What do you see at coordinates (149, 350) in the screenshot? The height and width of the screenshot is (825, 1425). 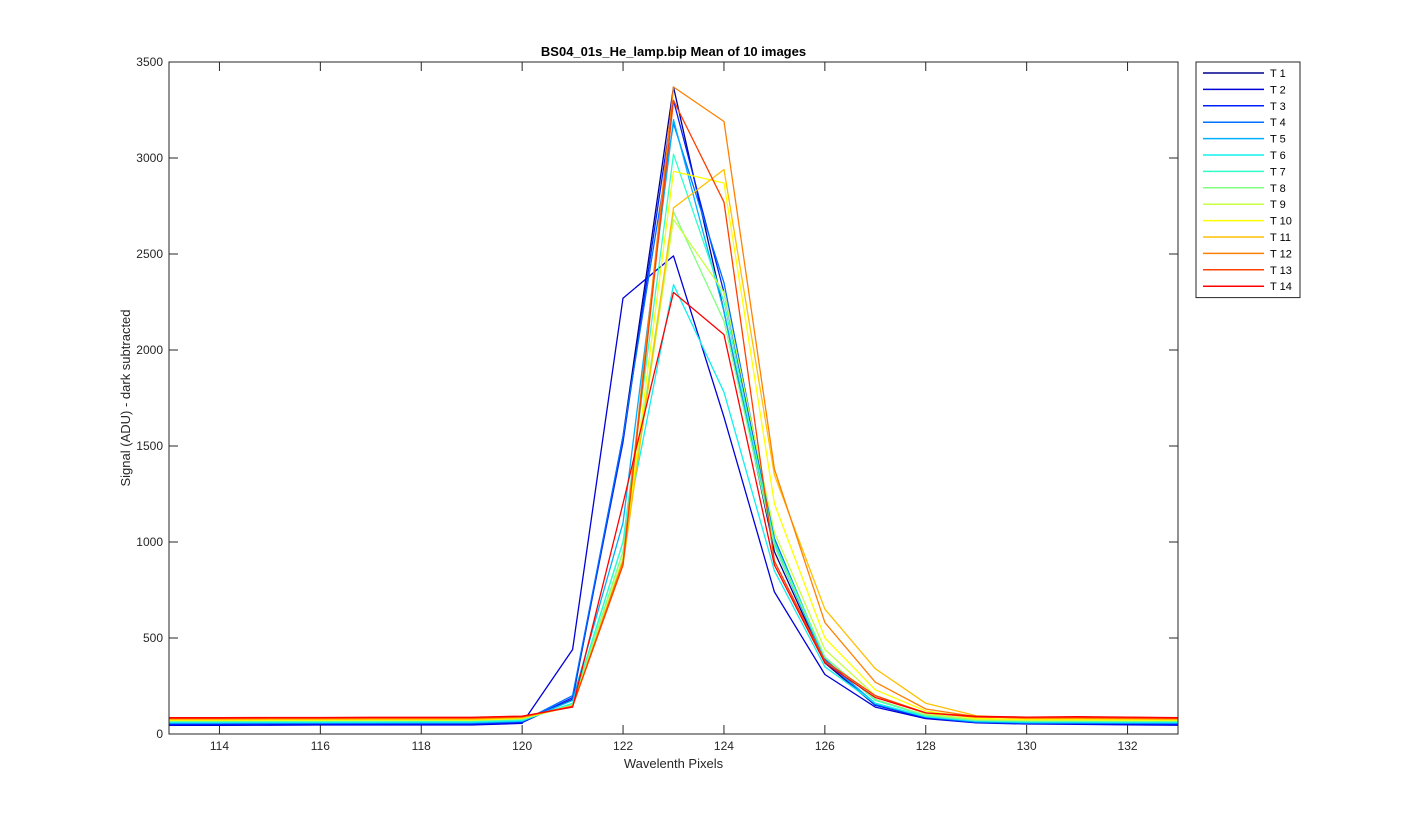 I see `y-tick-label: 2000` at bounding box center [149, 350].